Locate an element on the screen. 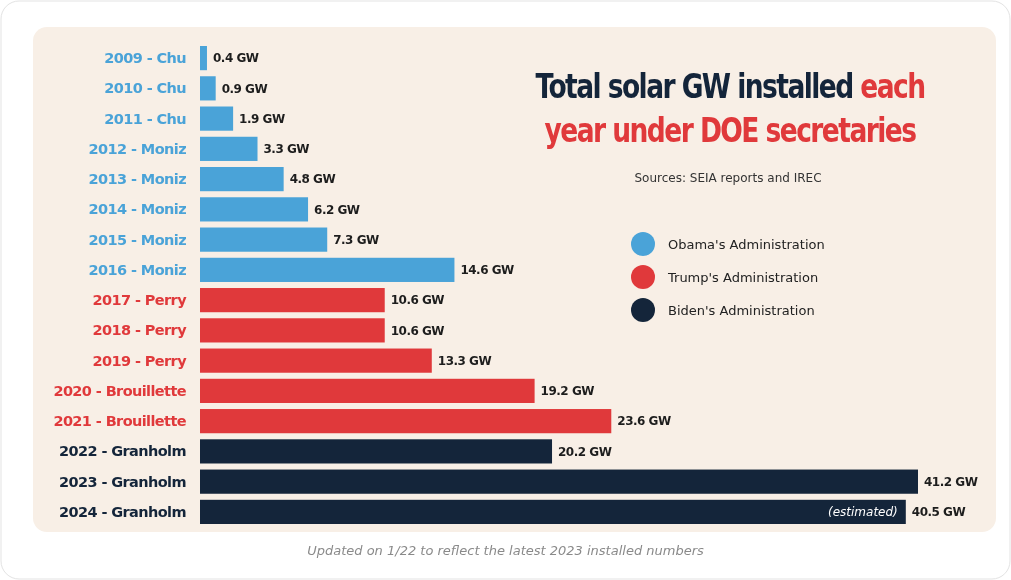 This screenshot has width=1011, height=580. data-label: 20.2 GW is located at coordinates (585, 451).